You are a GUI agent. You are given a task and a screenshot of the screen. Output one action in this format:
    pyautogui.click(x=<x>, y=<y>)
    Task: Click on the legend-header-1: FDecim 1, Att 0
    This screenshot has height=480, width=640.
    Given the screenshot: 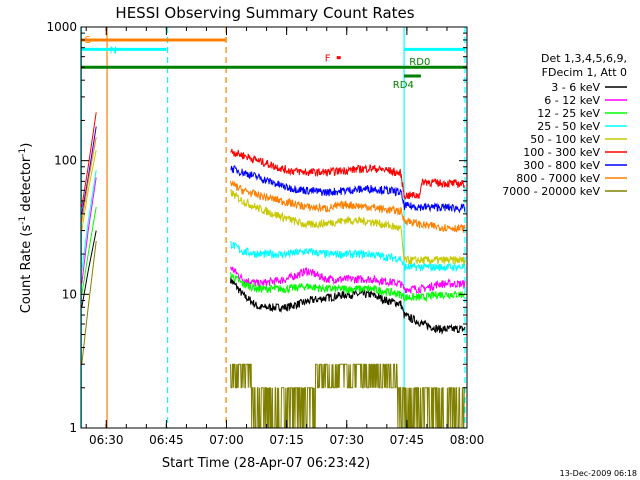 What is the action you would take?
    pyautogui.click(x=584, y=72)
    